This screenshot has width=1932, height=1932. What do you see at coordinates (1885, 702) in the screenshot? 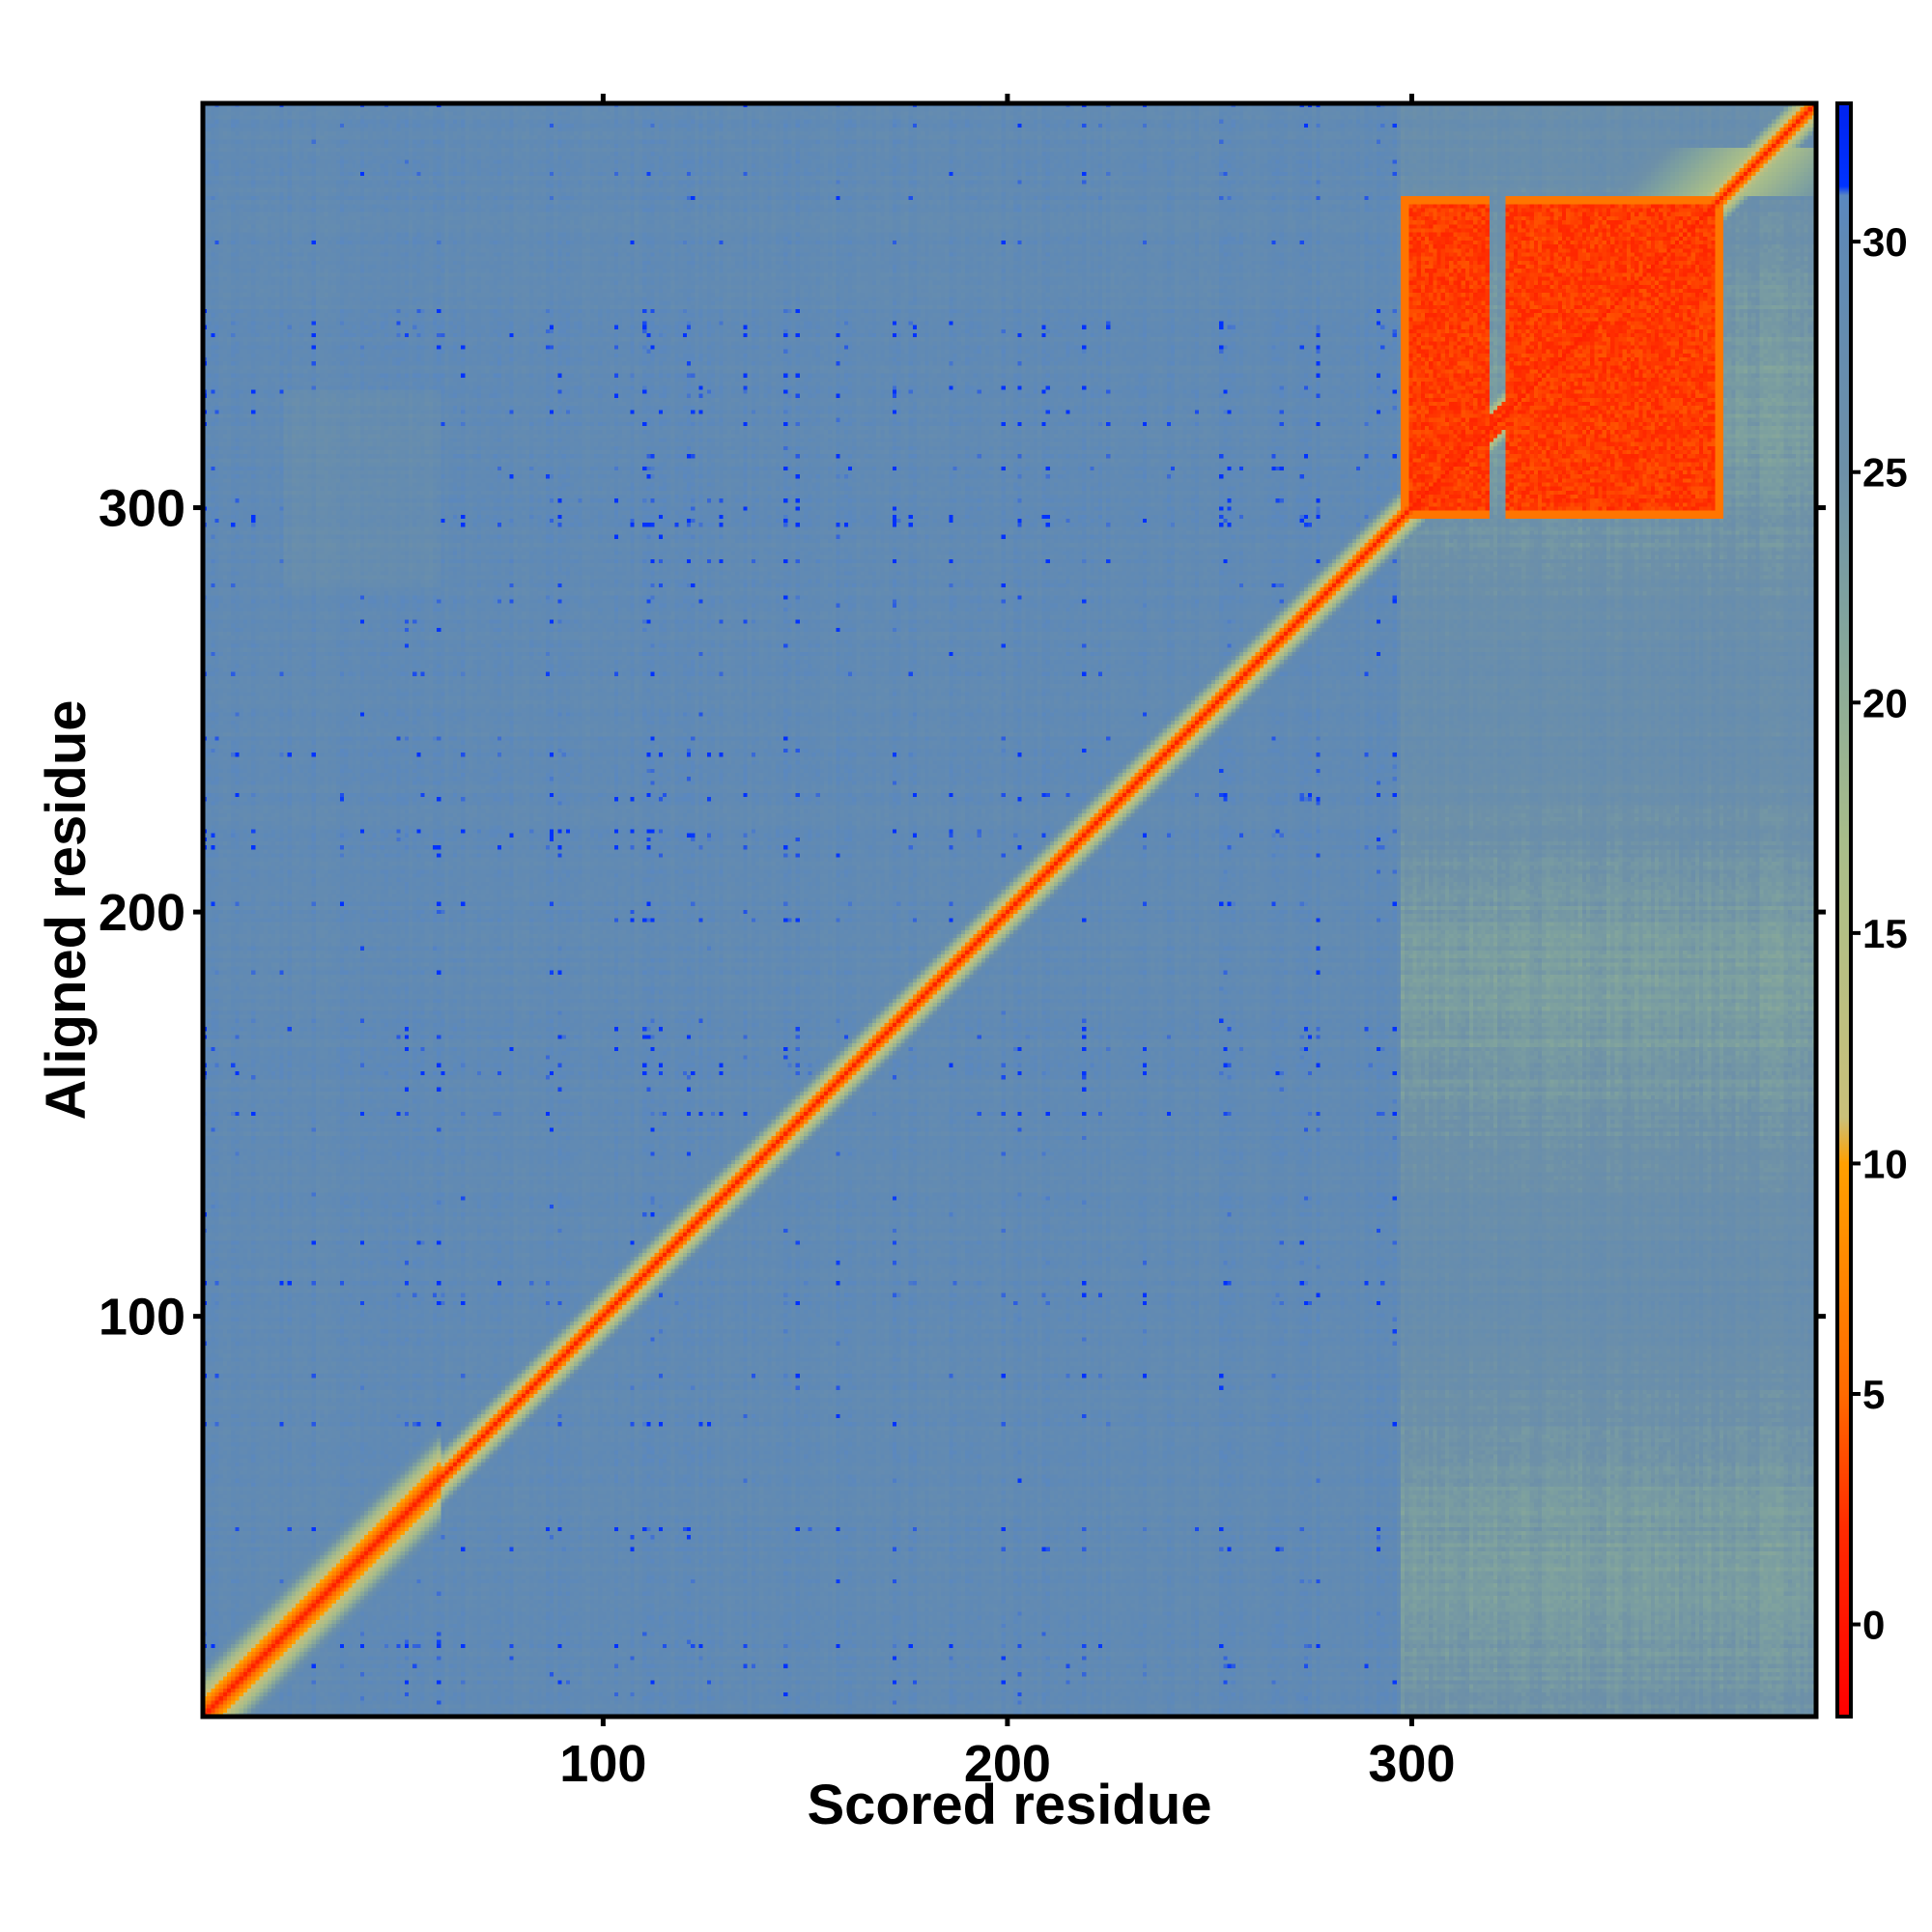
I see `colorbar-tick-label: 20` at bounding box center [1885, 702].